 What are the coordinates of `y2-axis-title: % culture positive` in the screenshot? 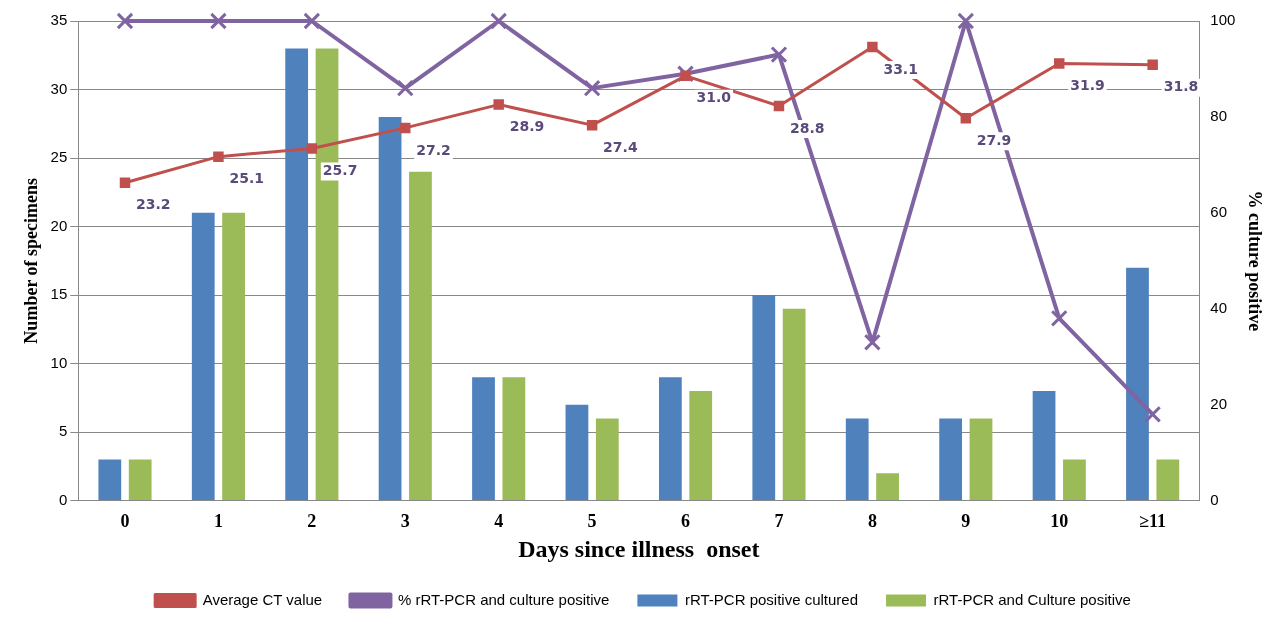 It's located at (1254, 261).